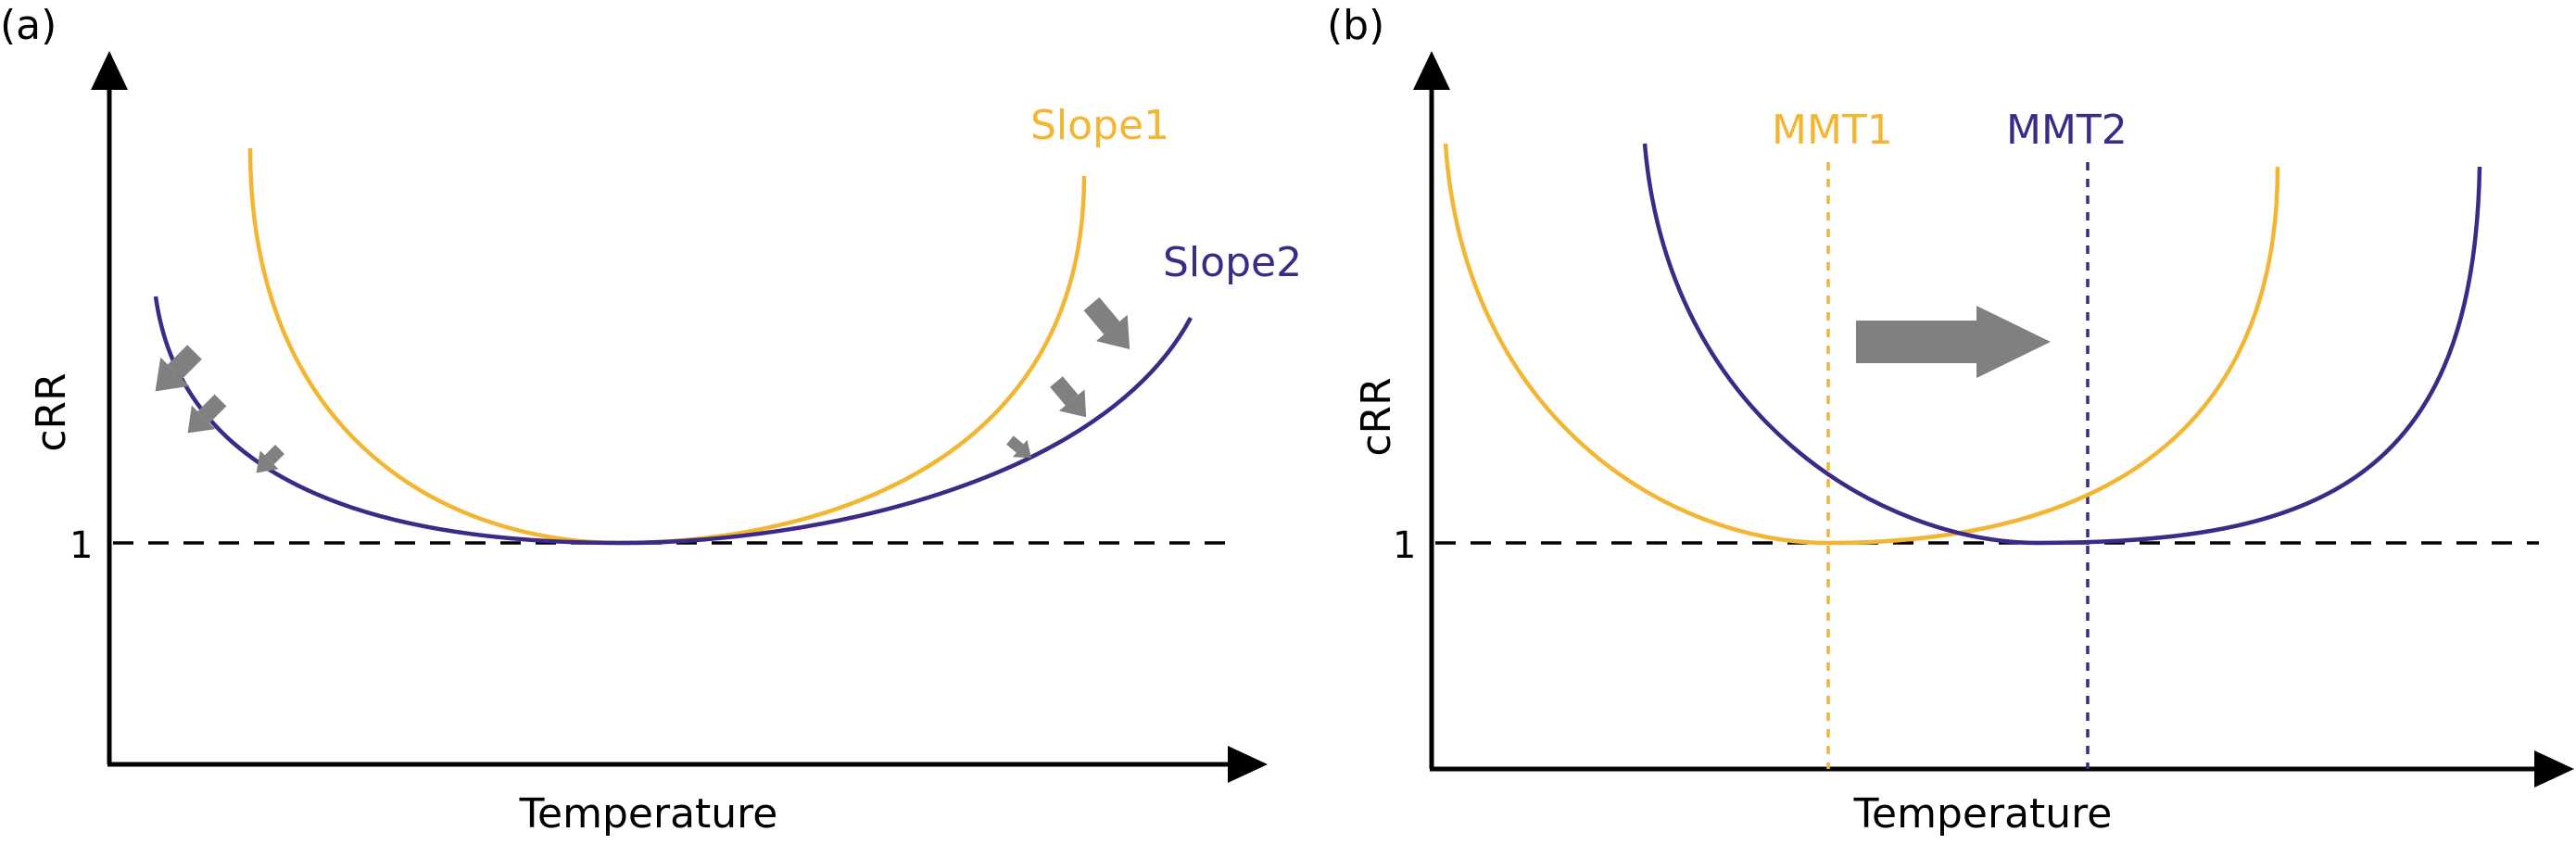  Describe the element at coordinates (1983, 814) in the screenshot. I see `panel-b-xlabel: Temperature` at that location.